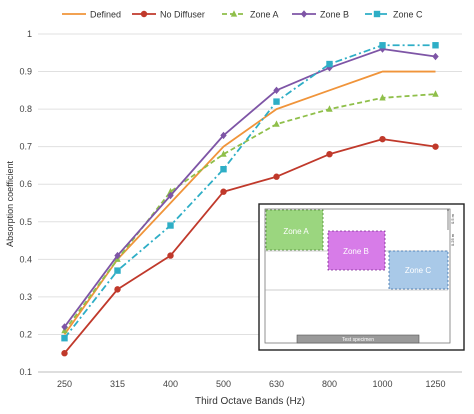 This screenshot has width=474, height=414. I want to click on legend: Defined No Diffuser Zone A Zone B Zone C, so click(242, 15).